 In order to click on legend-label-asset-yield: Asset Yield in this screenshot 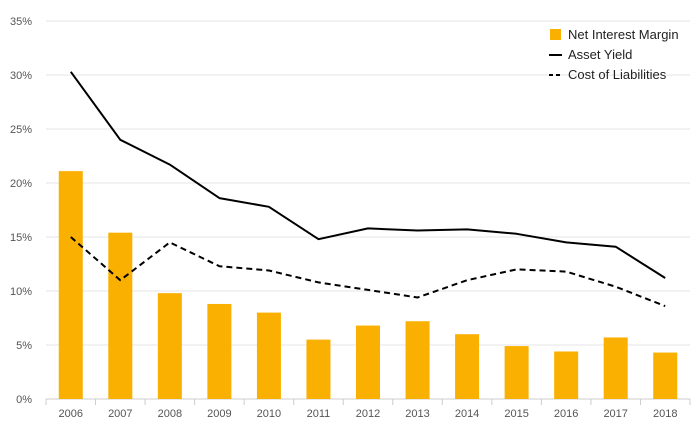, I will do `click(600, 54)`.